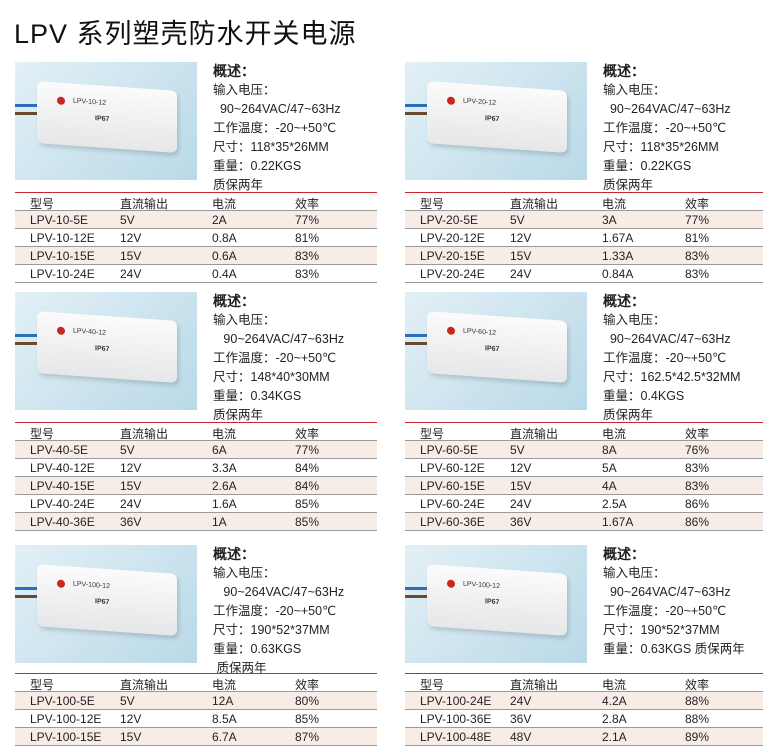 The image size is (763, 756). Describe the element at coordinates (107, 117) in the screenshot. I see `power-supply-case: LPV-10-12 IP67` at that location.